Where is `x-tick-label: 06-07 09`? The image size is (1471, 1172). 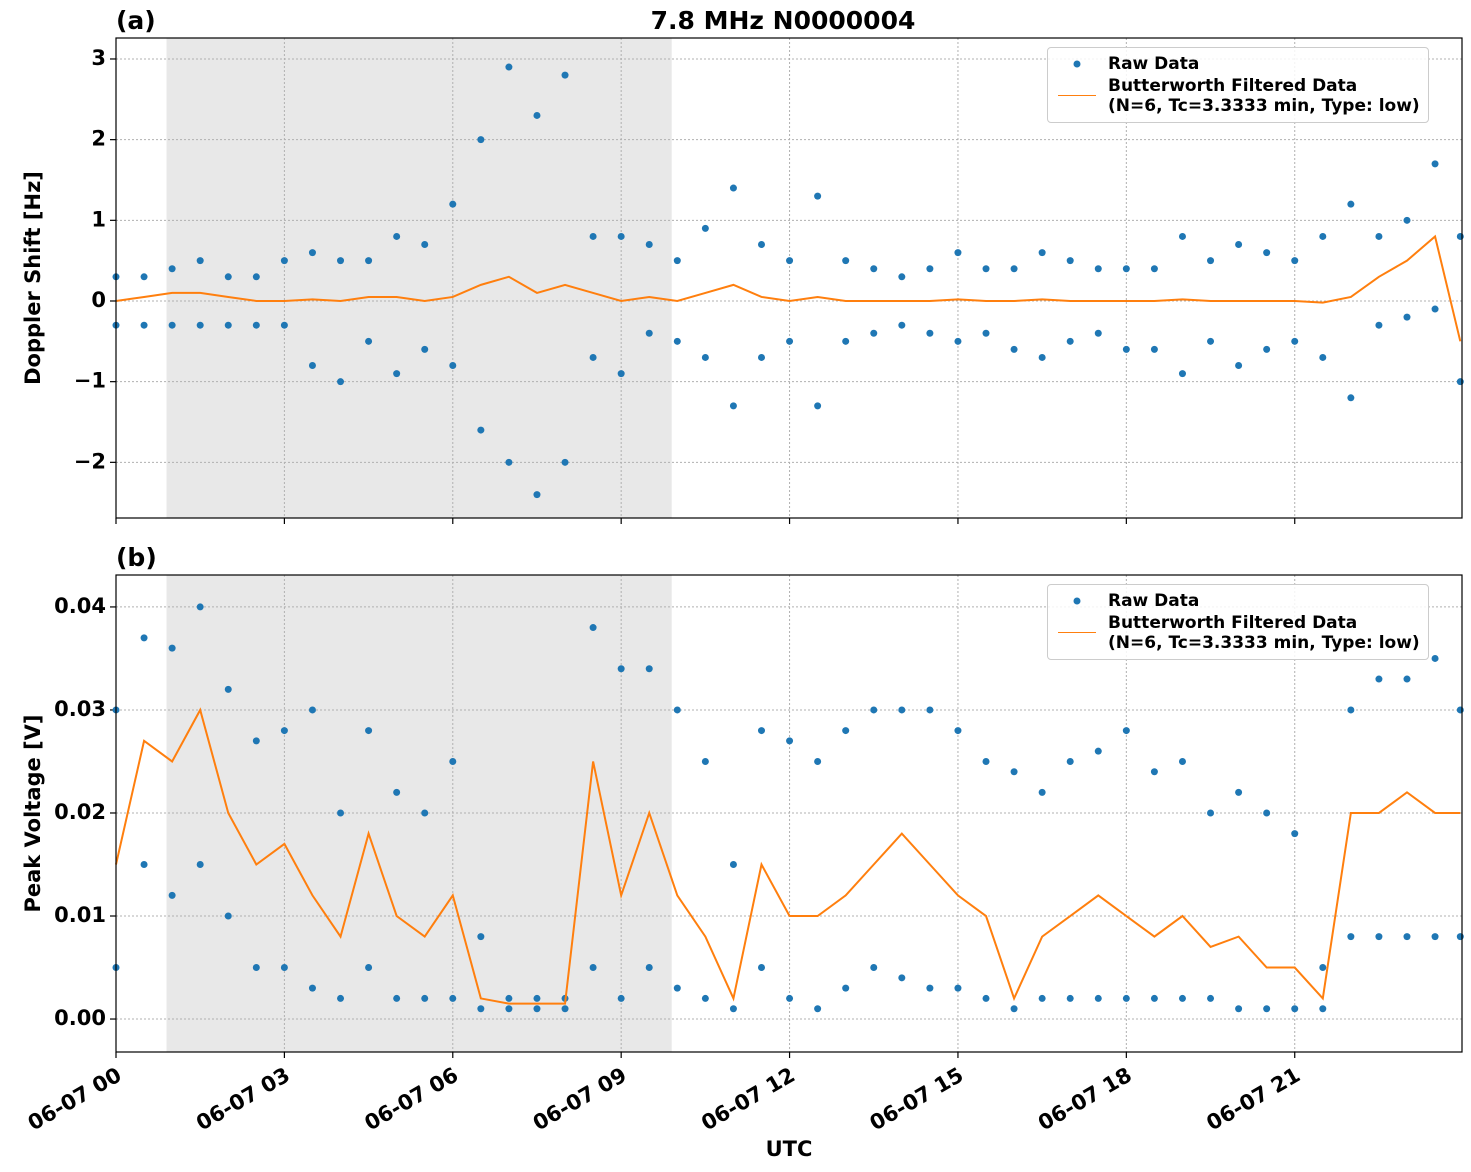
x-tick-label: 06-07 09 is located at coordinates (580, 1099).